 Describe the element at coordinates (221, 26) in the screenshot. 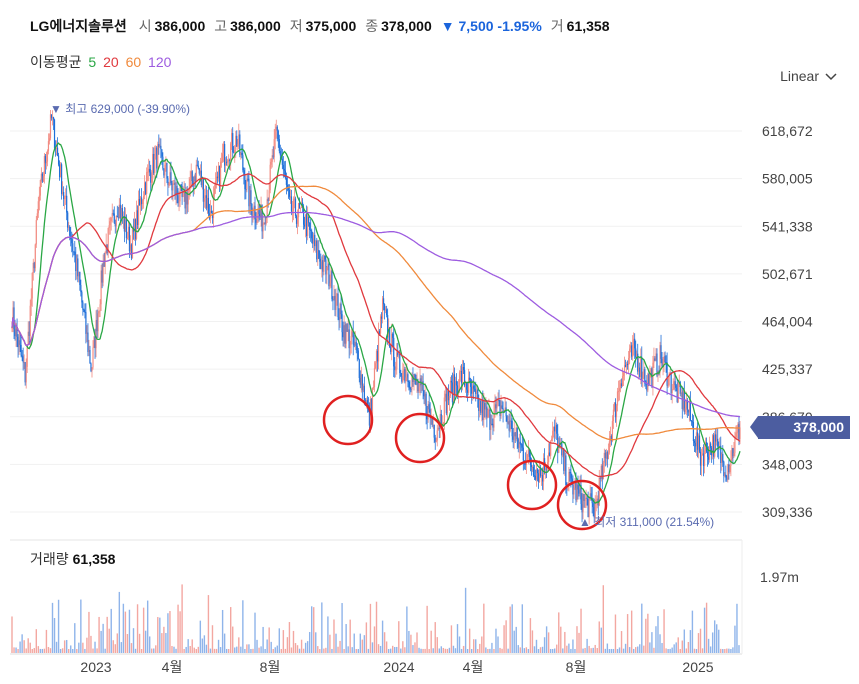

I see `high-label: 고` at that location.